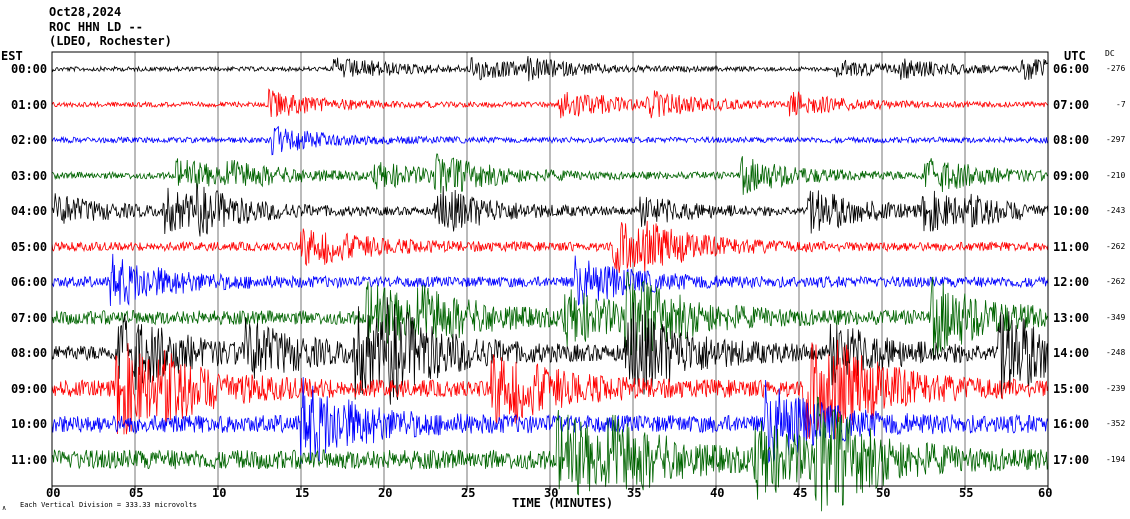  Describe the element at coordinates (1071, 246) in the screenshot. I see `utc-hour-label: 11:00` at that location.